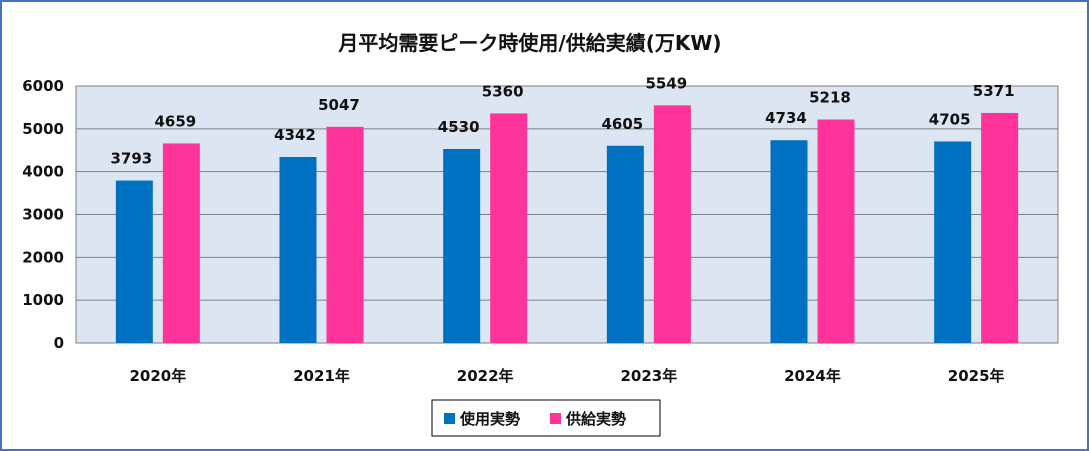 This screenshot has width=1089, height=451. What do you see at coordinates (43, 86) in the screenshot?
I see `y-tick-label: 6000` at bounding box center [43, 86].